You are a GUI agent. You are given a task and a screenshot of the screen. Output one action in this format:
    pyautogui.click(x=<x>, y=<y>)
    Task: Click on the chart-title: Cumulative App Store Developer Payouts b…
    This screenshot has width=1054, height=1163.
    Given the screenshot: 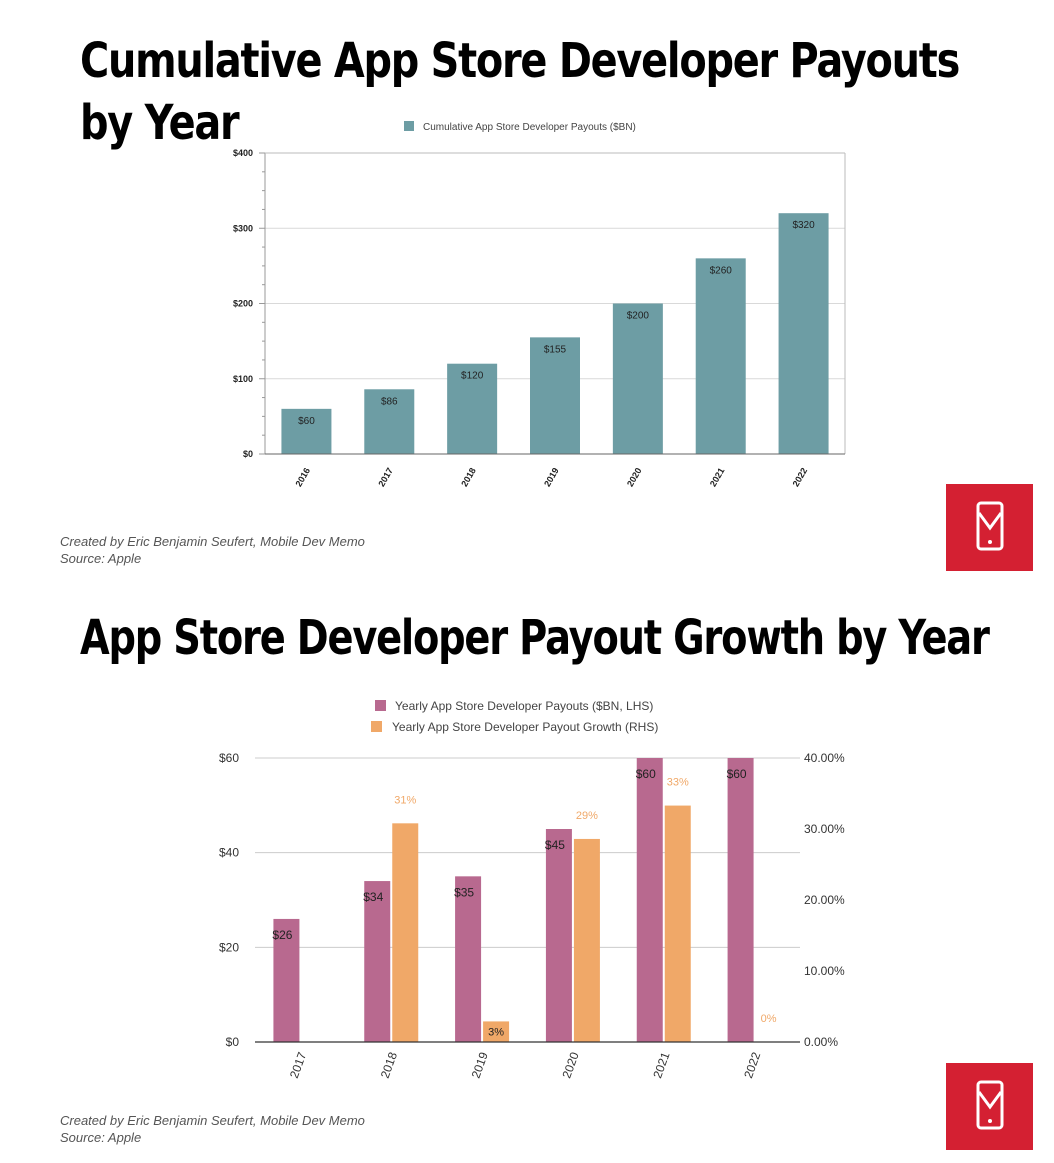 What is the action you would take?
    pyautogui.click(x=520, y=92)
    